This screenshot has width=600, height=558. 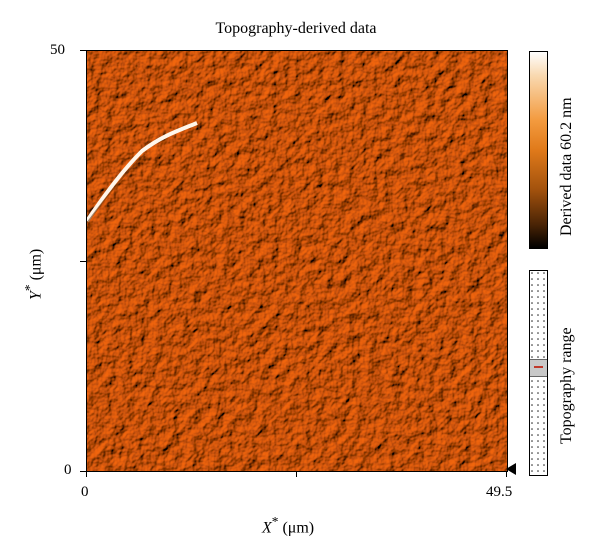 What do you see at coordinates (85, 492) in the screenshot?
I see `x-min-label: 0` at bounding box center [85, 492].